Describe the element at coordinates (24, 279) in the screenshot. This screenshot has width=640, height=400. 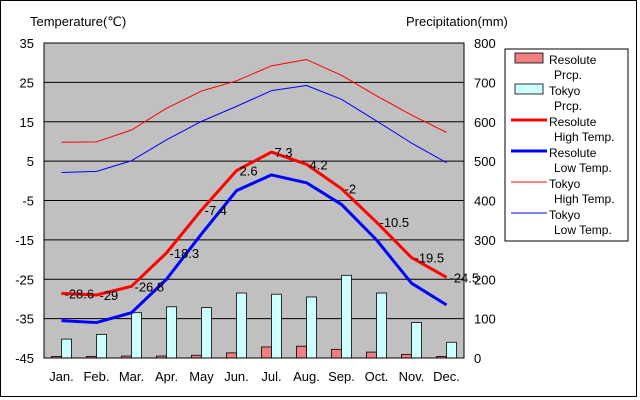
I see `y-left-tick-label: -25` at that location.